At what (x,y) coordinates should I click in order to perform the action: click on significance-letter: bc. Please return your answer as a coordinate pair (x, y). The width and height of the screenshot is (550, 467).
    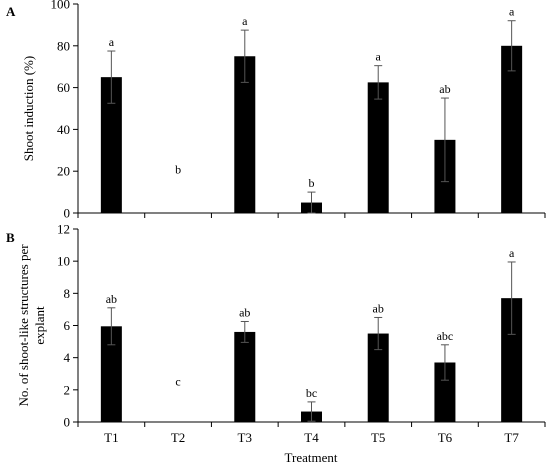
    Looking at the image, I should click on (311, 393).